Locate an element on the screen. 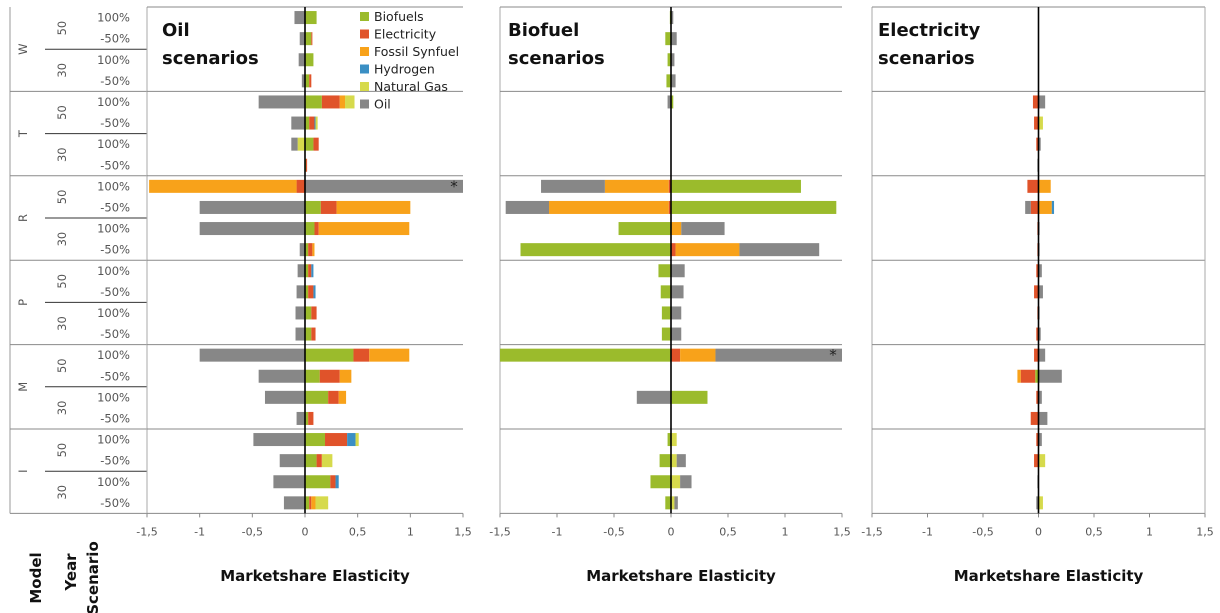  x-tick-label: 1 is located at coordinates (785, 531).